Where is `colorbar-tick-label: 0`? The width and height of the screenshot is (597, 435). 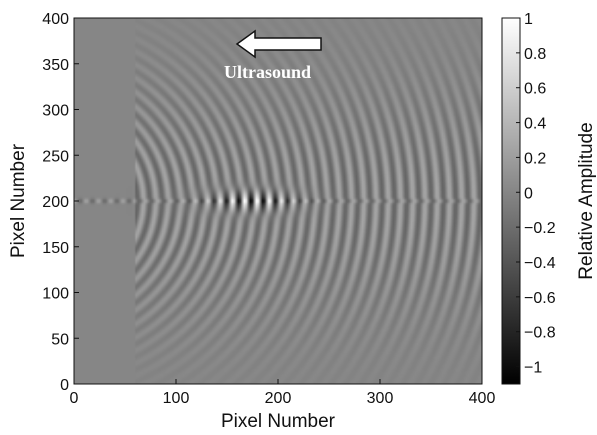 colorbar-tick-label: 0 is located at coordinates (528, 193).